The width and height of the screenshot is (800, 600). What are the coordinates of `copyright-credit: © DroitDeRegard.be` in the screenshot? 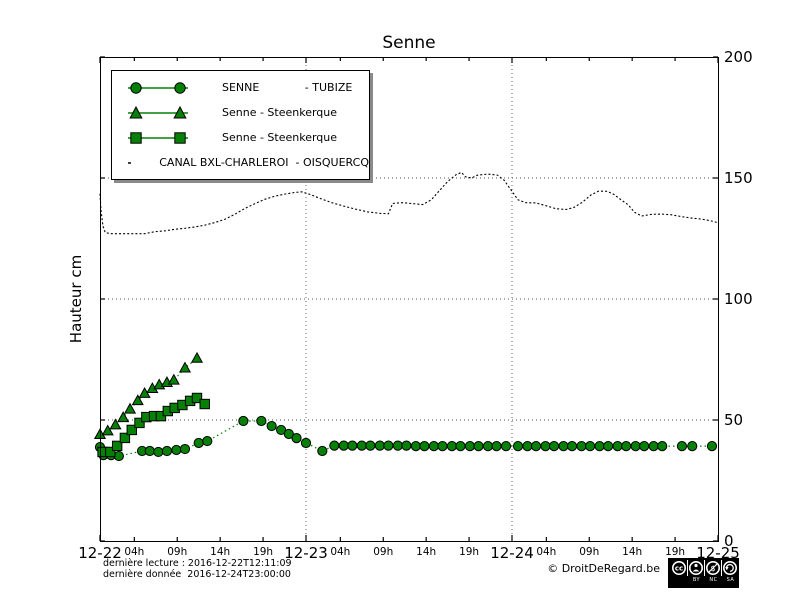 It's located at (603, 568).